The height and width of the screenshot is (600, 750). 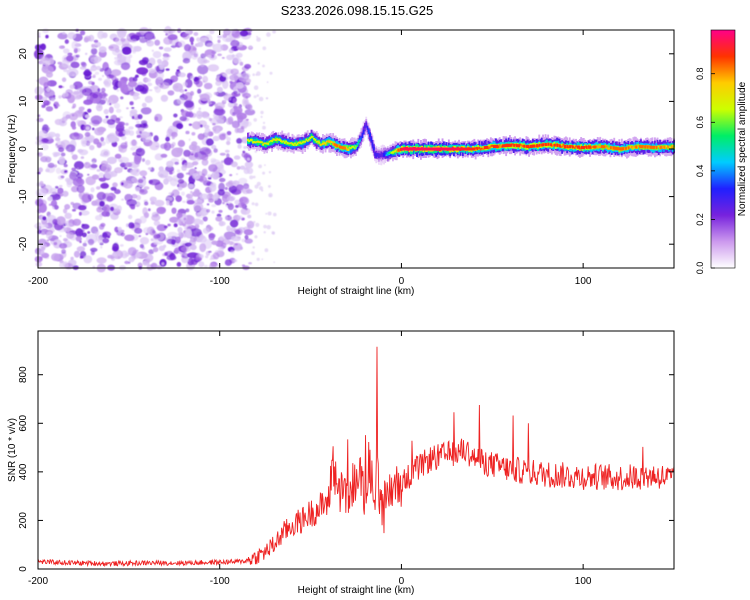 What do you see at coordinates (705, 170) in the screenshot?
I see `colorbar-ticks: 0.0 0.2 0.4 0.6 0.8` at bounding box center [705, 170].